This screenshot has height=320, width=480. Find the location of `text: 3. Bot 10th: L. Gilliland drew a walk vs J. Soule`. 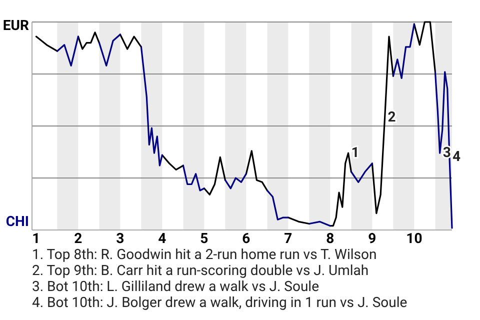

text: 3. Bot 10th: L. Gilliland drew a walk vs J. Soule is located at coordinates (175, 287).